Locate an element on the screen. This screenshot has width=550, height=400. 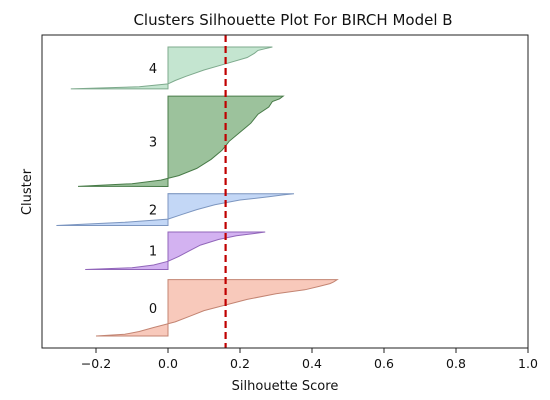
x-tick-label: 0.8 is located at coordinates (456, 363).